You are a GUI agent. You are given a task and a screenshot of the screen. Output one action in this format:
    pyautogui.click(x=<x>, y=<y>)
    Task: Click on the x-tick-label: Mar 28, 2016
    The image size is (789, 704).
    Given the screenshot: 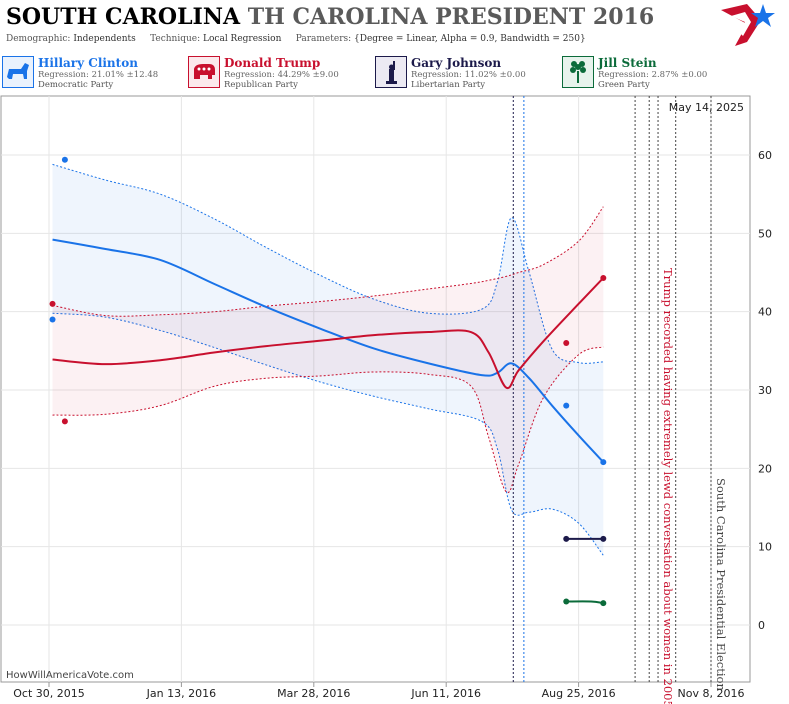 What is the action you would take?
    pyautogui.click(x=313, y=693)
    